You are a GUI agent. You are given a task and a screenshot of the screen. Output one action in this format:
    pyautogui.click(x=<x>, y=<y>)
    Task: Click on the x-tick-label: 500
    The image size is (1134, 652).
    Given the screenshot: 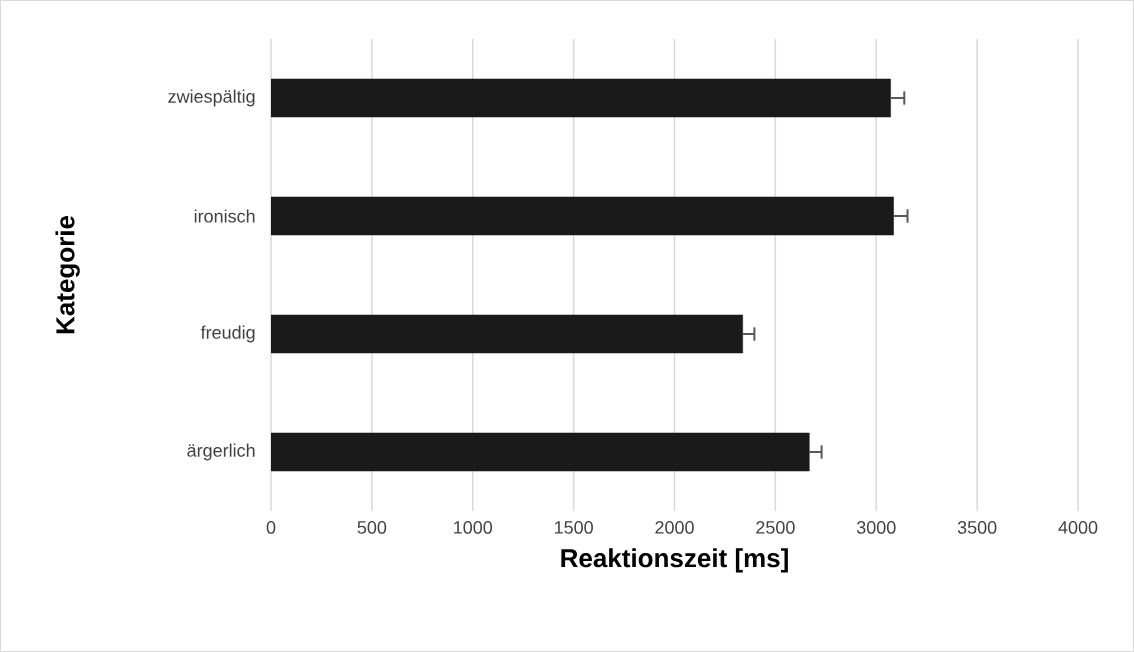 What is the action you would take?
    pyautogui.click(x=372, y=527)
    